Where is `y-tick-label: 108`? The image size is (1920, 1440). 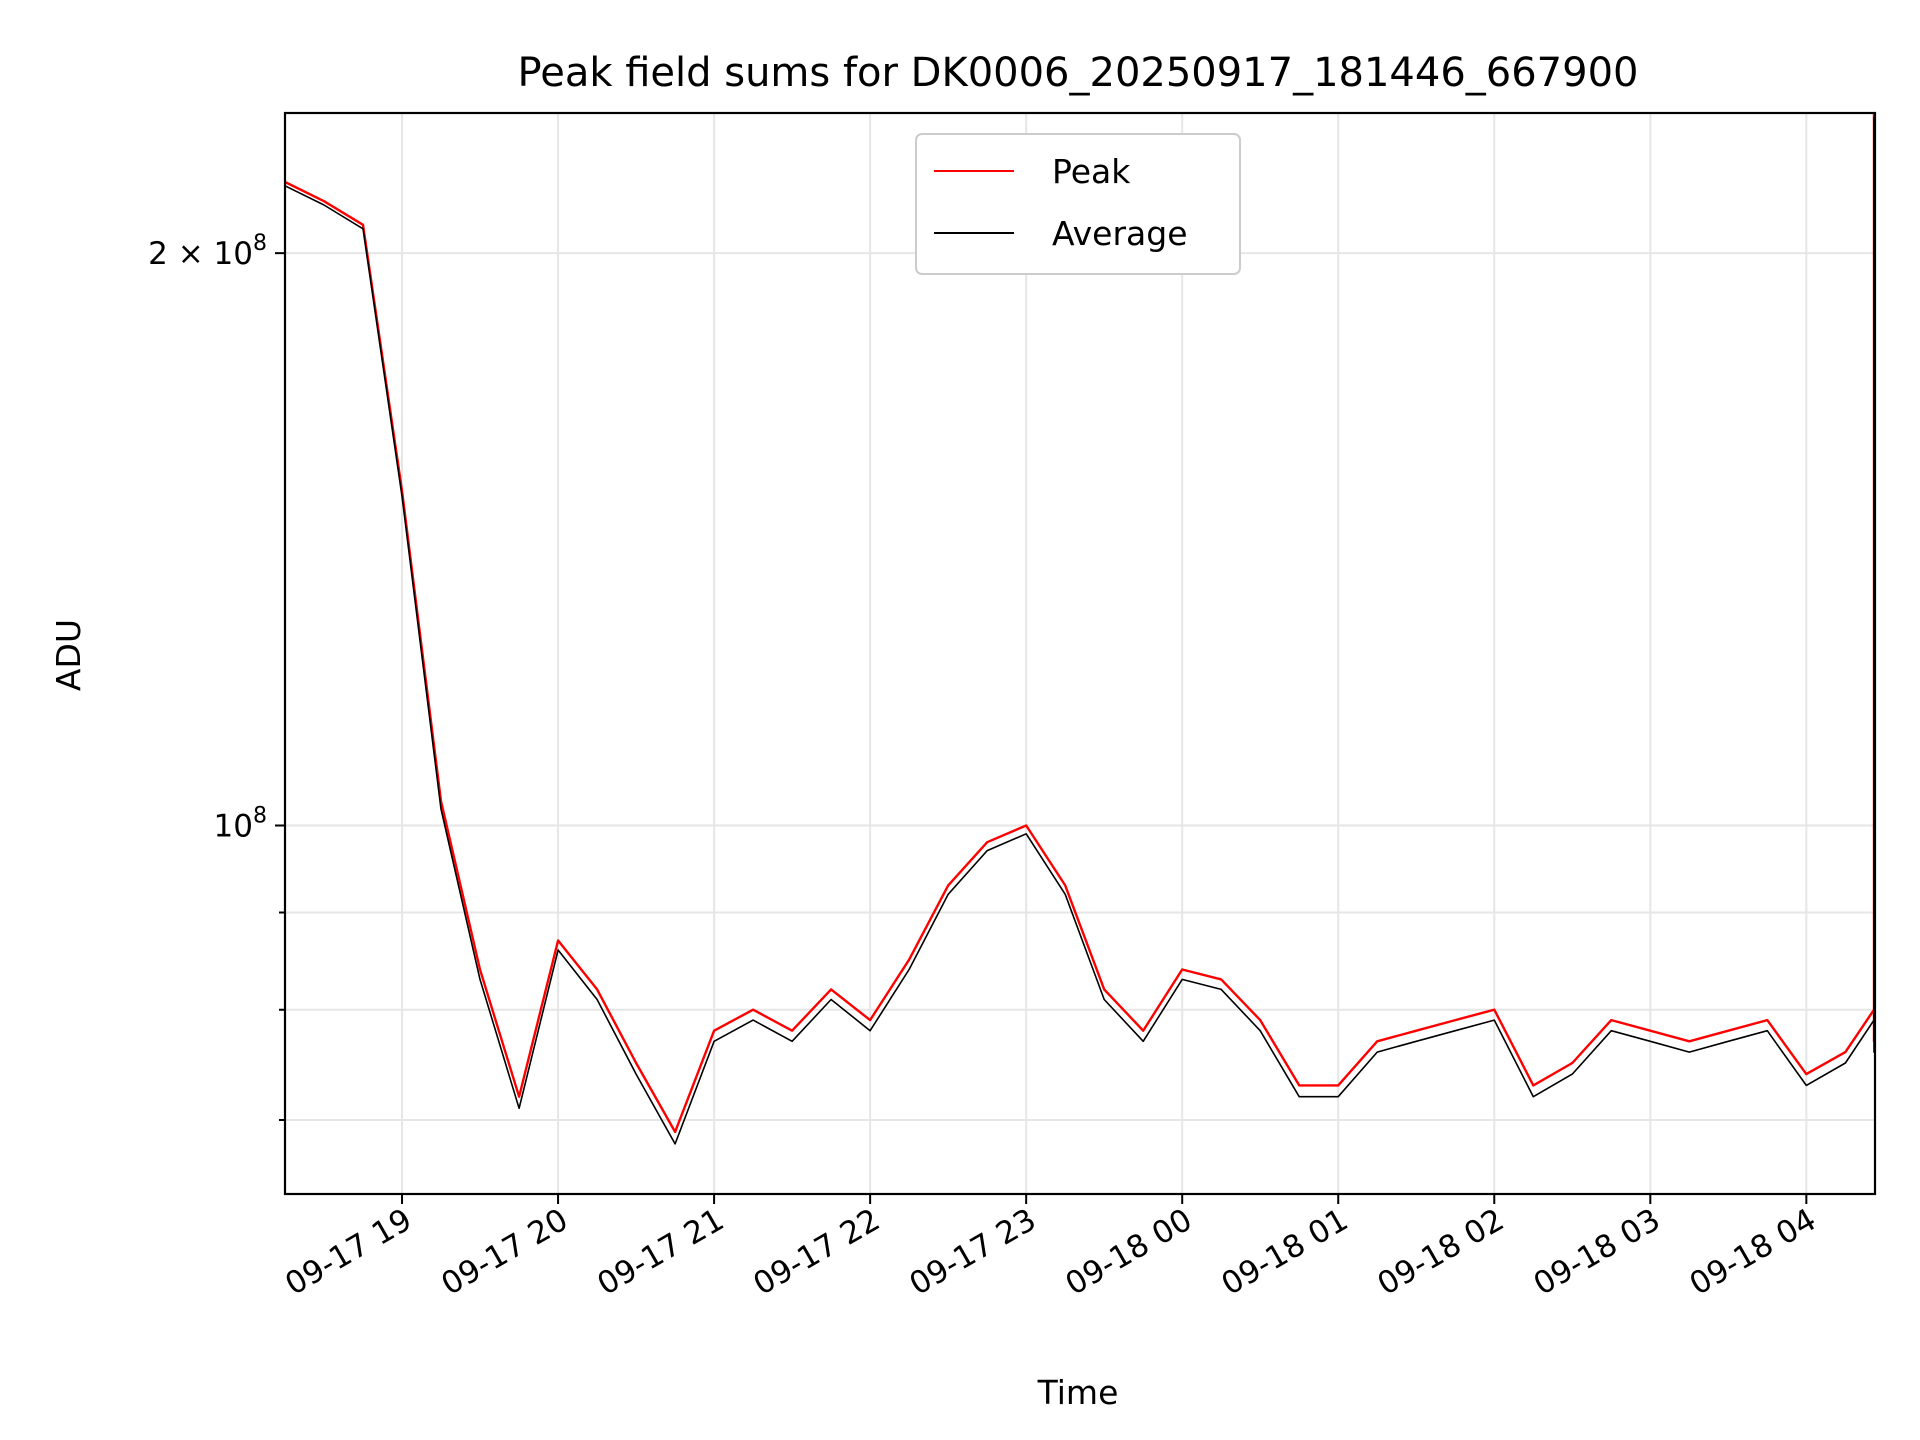 y-tick-label: 108 is located at coordinates (240, 823).